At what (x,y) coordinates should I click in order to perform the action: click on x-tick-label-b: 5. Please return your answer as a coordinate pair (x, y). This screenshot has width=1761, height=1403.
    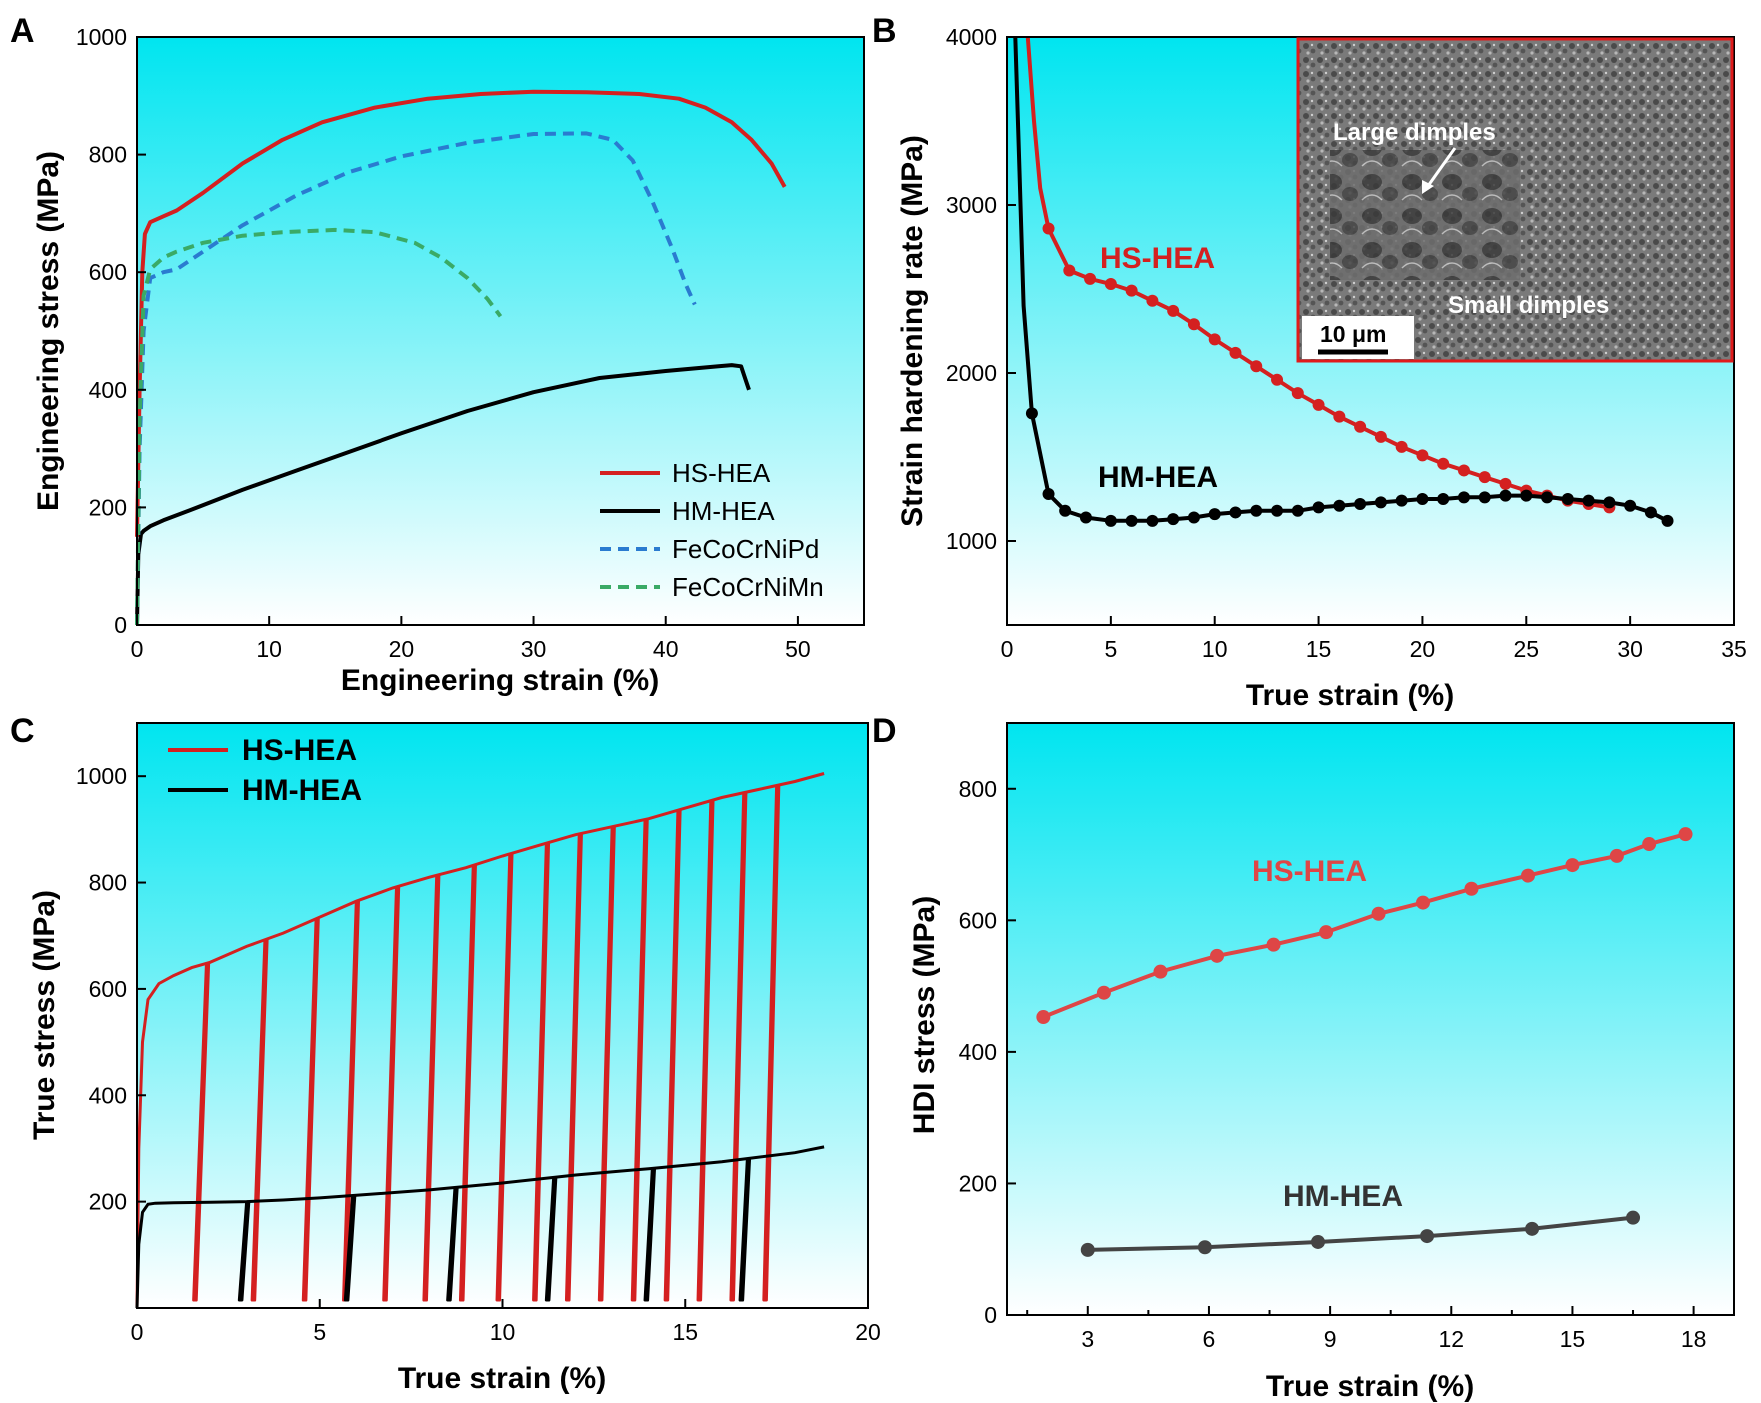
    Looking at the image, I should click on (1110, 649).